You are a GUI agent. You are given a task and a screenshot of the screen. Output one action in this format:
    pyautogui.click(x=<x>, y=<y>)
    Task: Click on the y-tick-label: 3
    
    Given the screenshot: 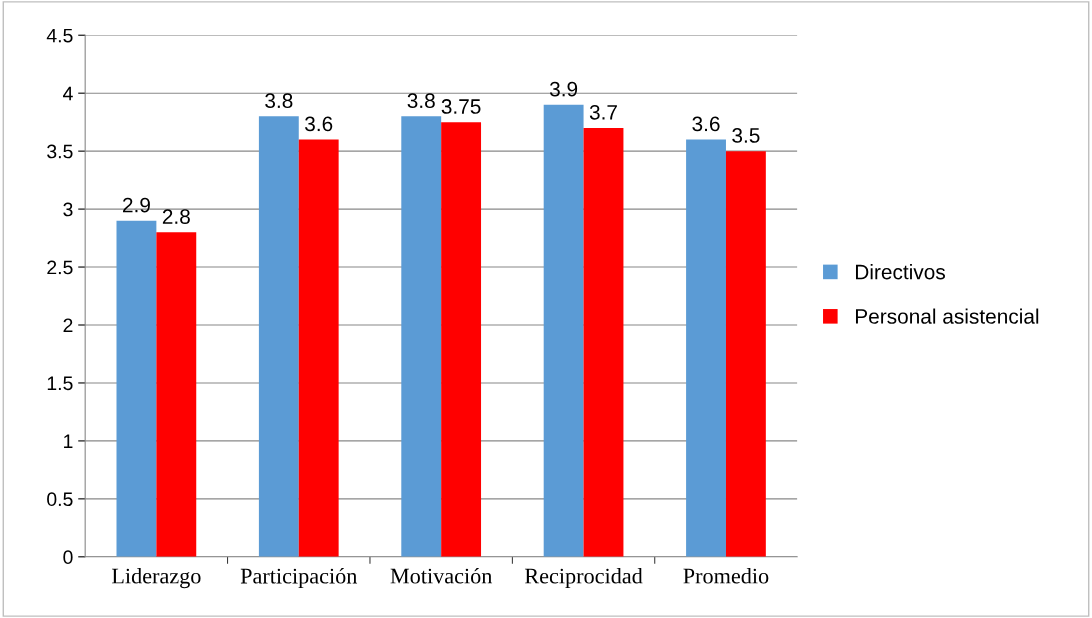 What is the action you would take?
    pyautogui.click(x=68, y=209)
    